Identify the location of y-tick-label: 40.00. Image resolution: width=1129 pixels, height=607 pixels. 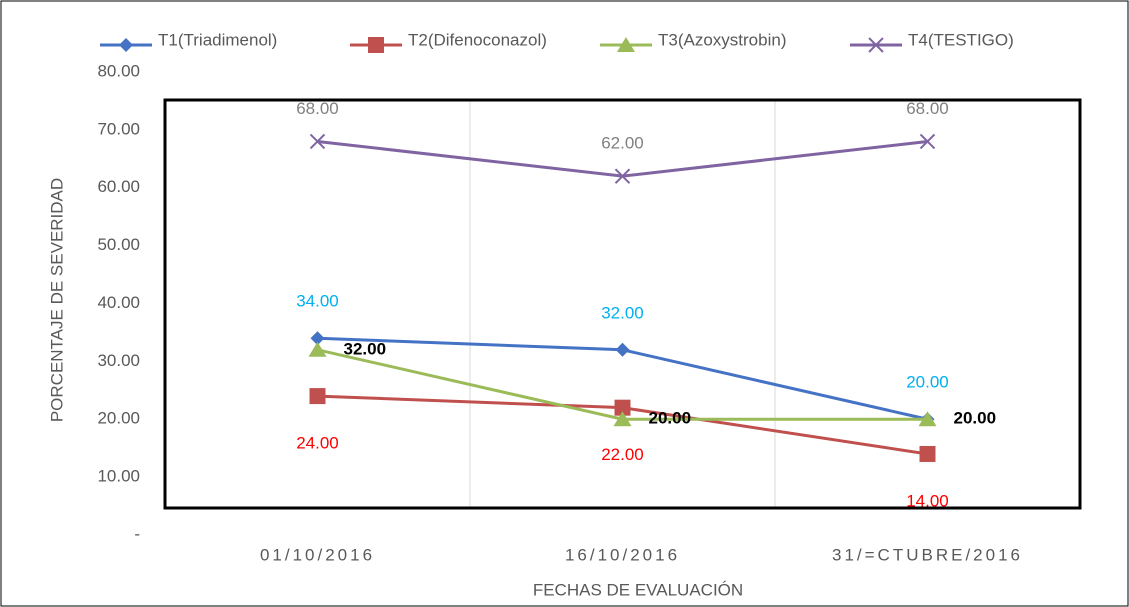
(118, 302).